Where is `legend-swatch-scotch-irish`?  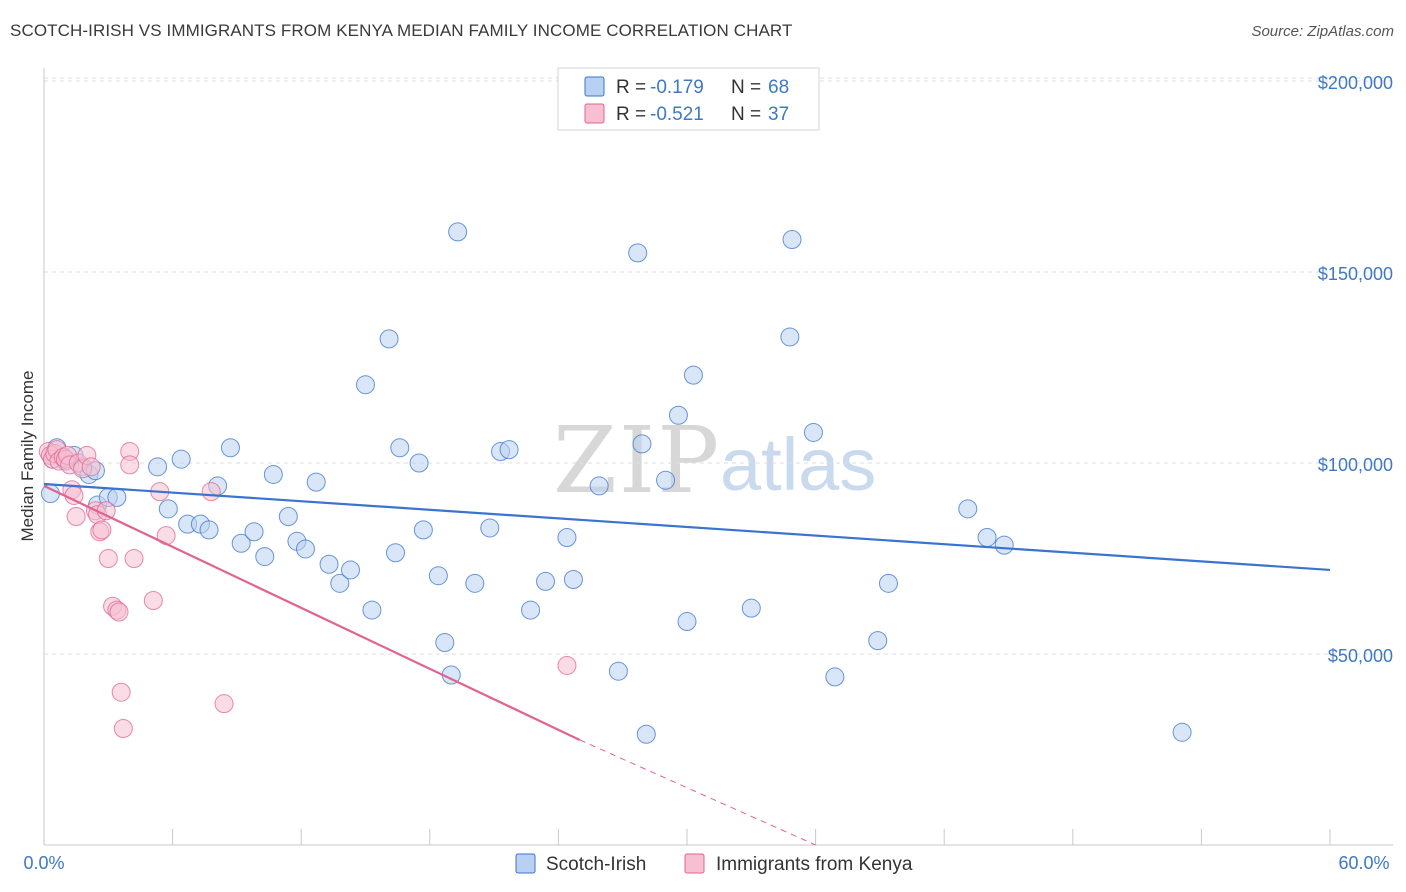
legend-swatch-scotch-irish is located at coordinates (594, 86).